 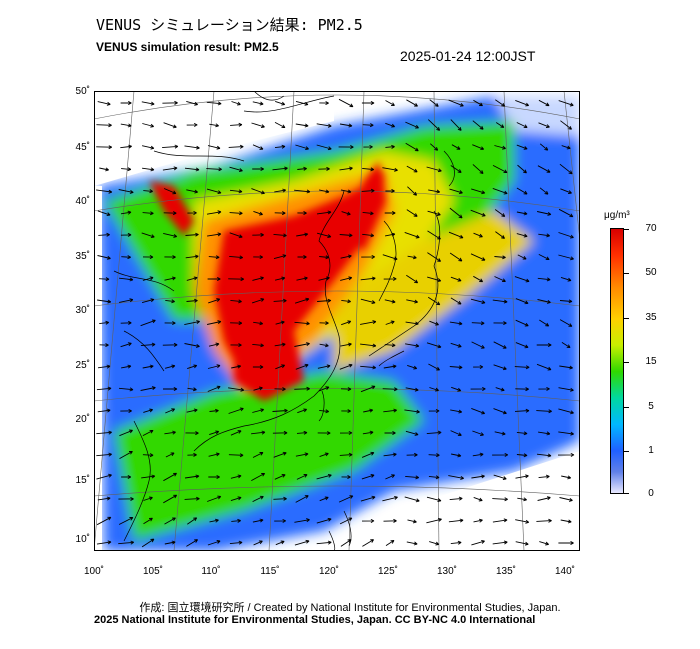 I want to click on outside-domain-left, so click(x=98, y=368).